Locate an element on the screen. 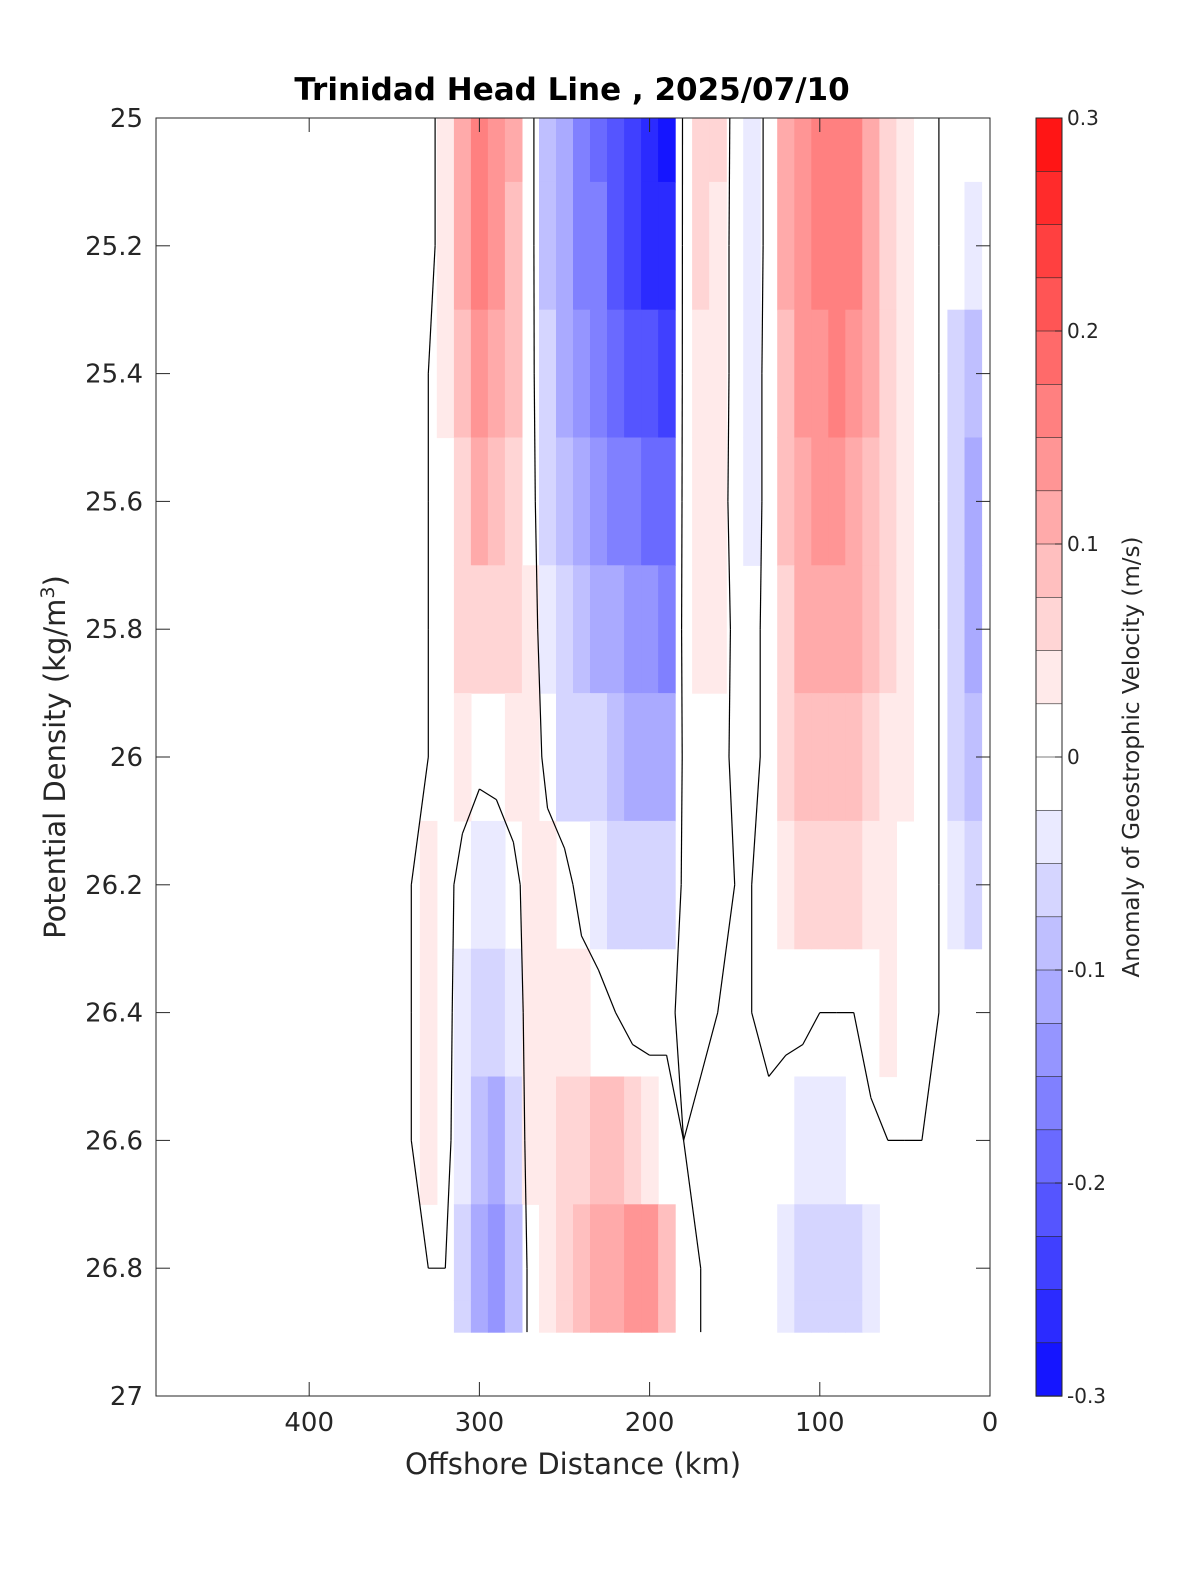 The width and height of the screenshot is (1200, 1575). chart-title: Trinidad Head Line , 2025/07/10 is located at coordinates (571, 90).